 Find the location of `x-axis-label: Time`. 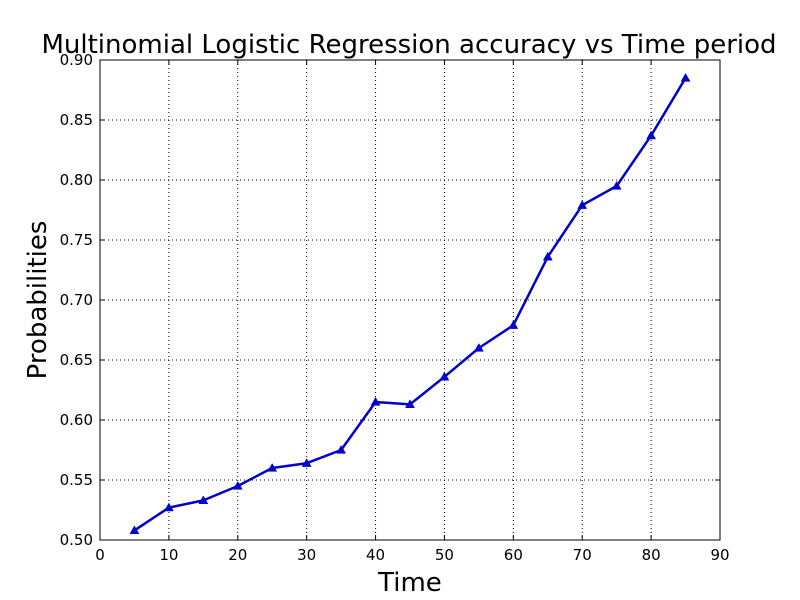

x-axis-label: Time is located at coordinates (409, 583).